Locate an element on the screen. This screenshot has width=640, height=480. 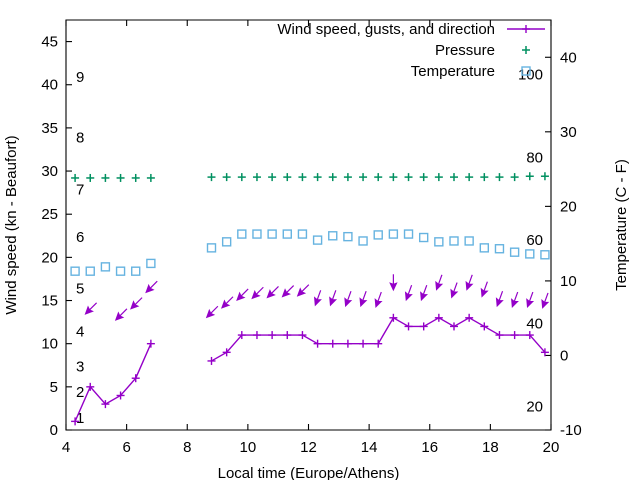
x-tick-label: 4 is located at coordinates (66, 447).